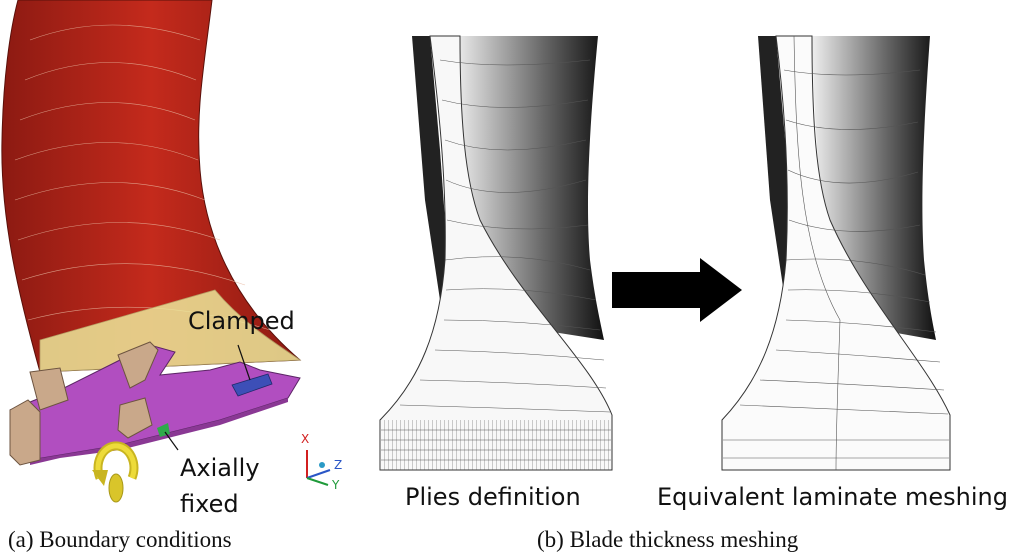 The width and height of the screenshot is (1019, 558). I want to click on blade-fillet, so click(170, 331).